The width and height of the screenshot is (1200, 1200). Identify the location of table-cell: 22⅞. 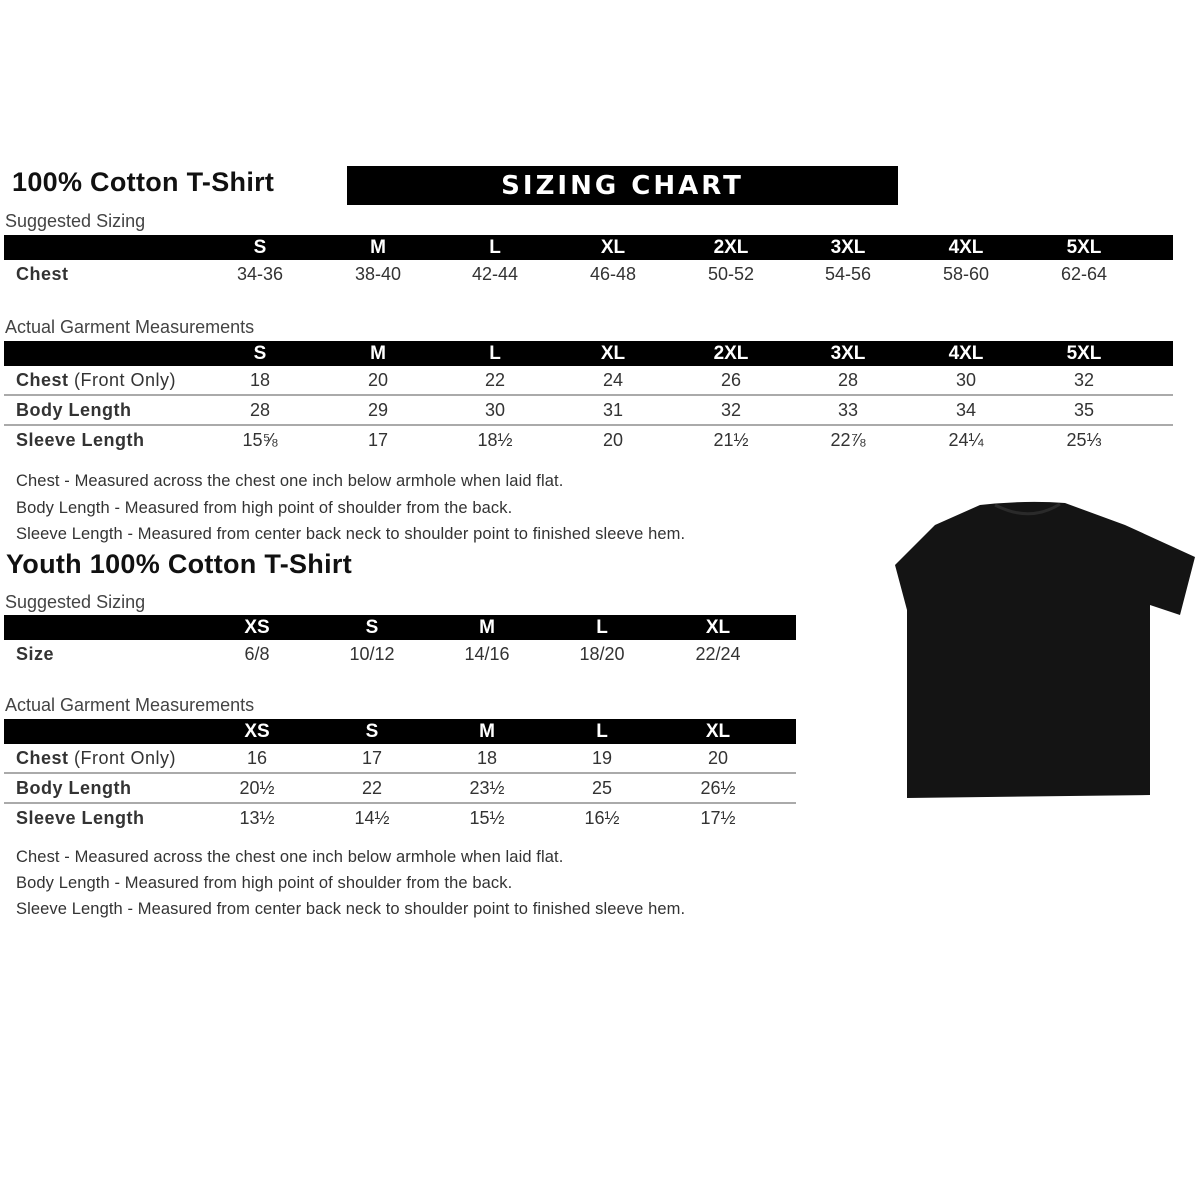
(848, 440).